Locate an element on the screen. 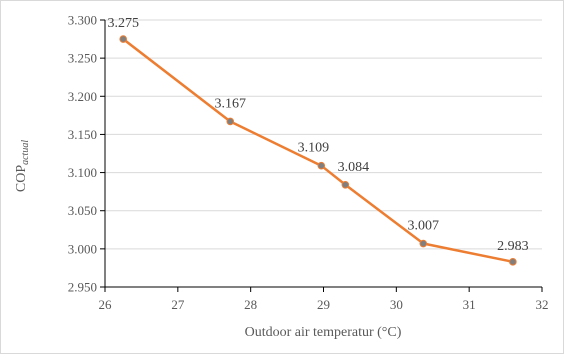 This screenshot has height=358, width=564. y-axis-title: COPactual is located at coordinates (22, 166).